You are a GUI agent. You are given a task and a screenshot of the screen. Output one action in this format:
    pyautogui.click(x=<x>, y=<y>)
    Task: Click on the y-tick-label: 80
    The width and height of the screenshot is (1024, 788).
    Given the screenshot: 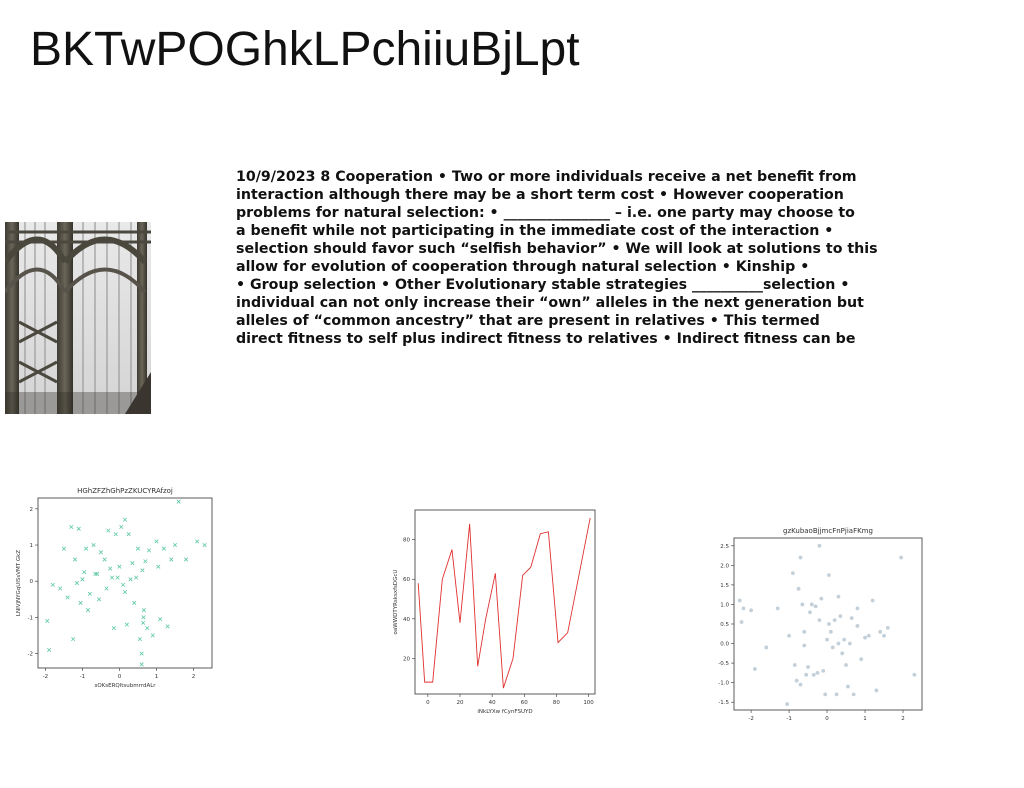 What is the action you would take?
    pyautogui.click(x=406, y=541)
    